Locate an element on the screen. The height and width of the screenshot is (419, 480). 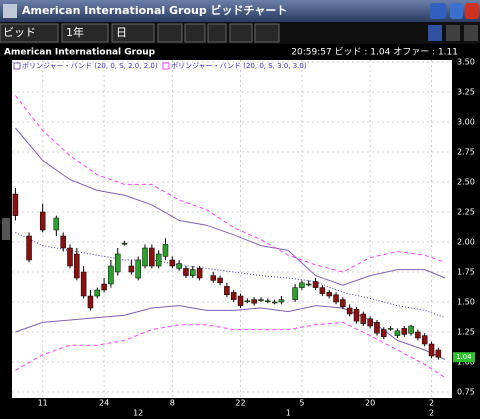
price-type-dropdown is located at coordinates (29, 33).